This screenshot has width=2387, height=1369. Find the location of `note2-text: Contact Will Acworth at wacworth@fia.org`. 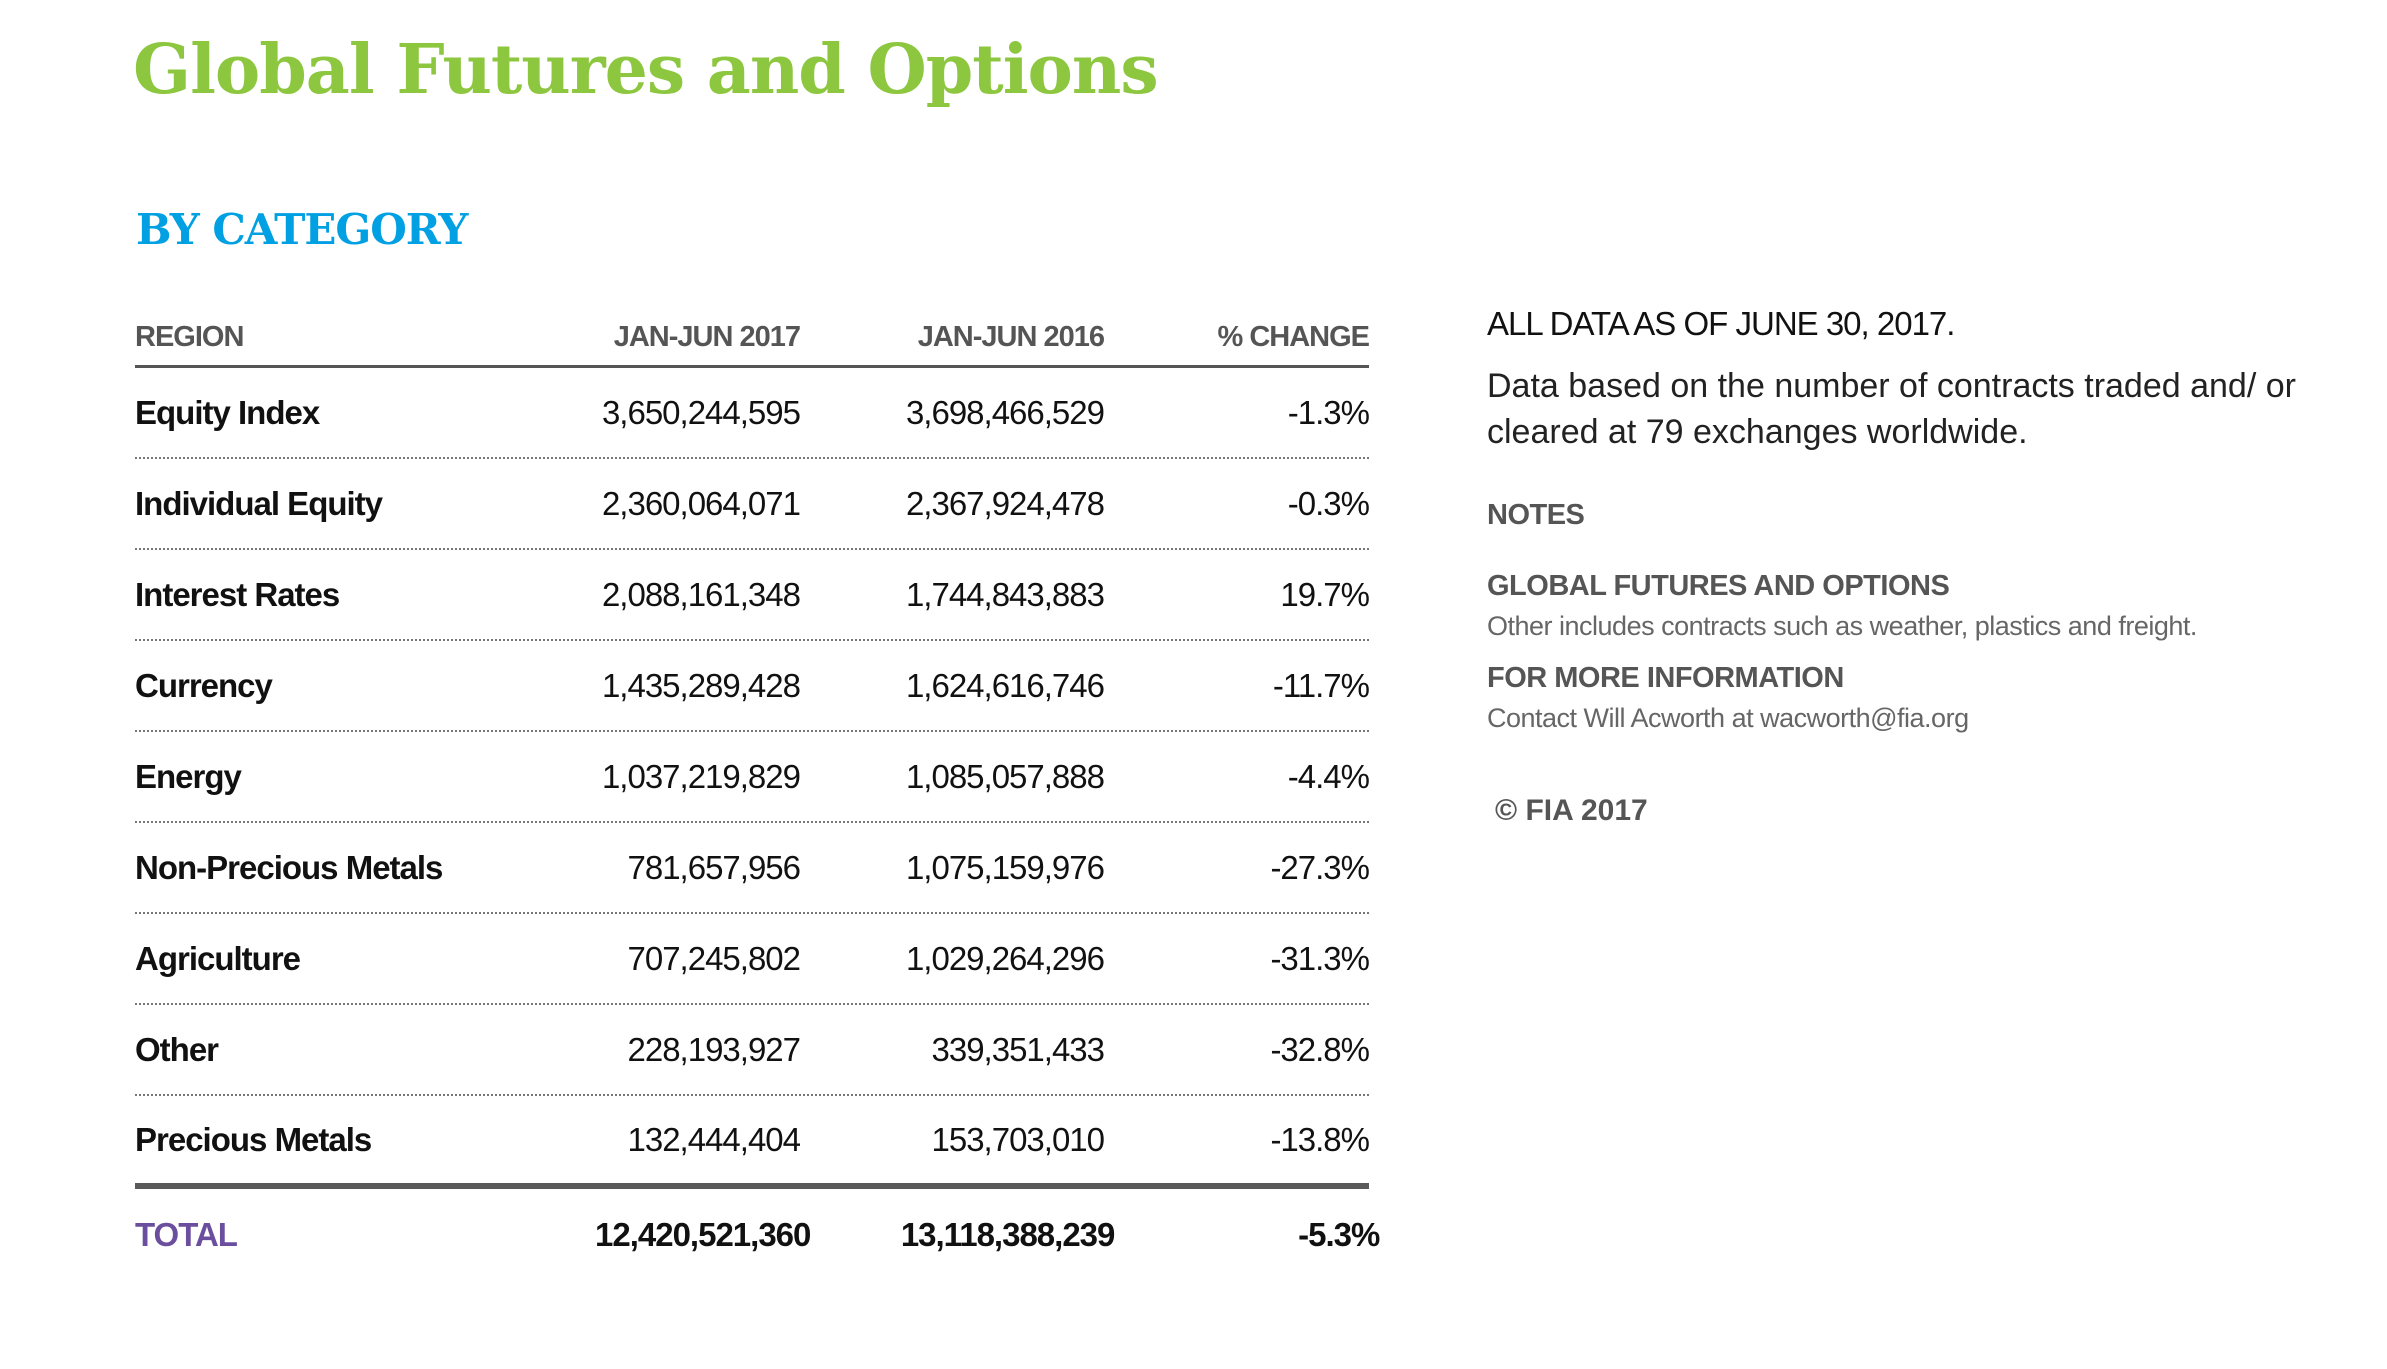

note2-text: Contact Will Acworth at wacworth@fia.org is located at coordinates (1728, 718).